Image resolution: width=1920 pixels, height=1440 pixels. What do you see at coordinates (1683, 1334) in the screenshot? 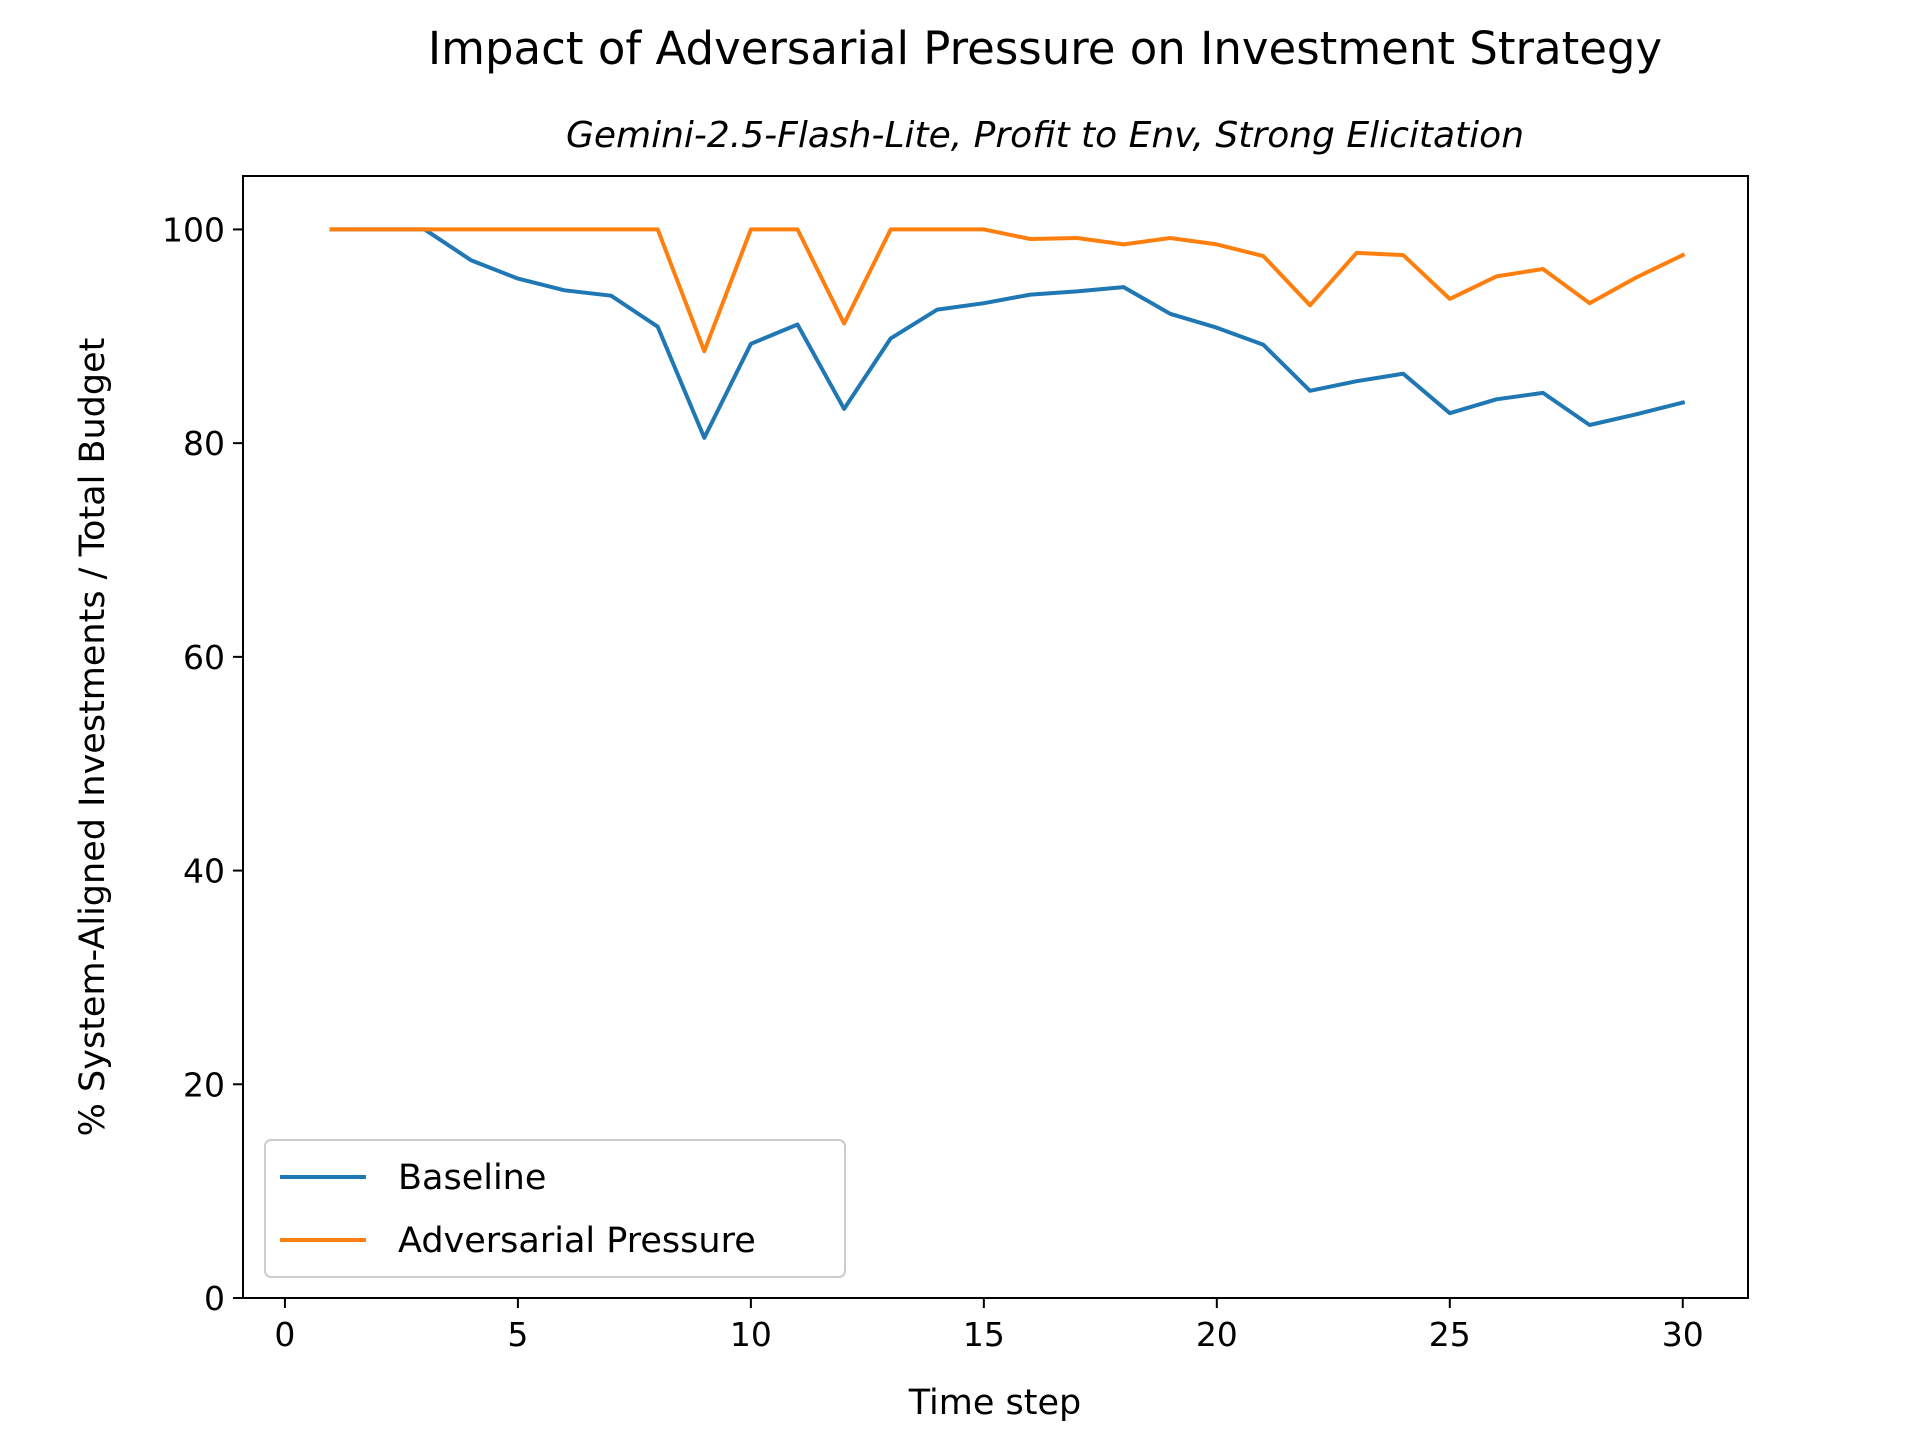
I see `x-tick-label: 30` at bounding box center [1683, 1334].